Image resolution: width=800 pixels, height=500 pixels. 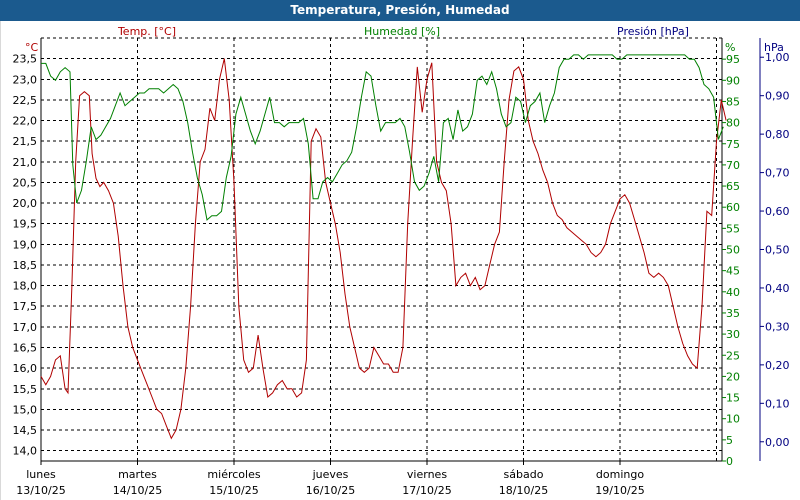 I want to click on pressure-tick-label: 0,10, so click(x=777, y=403).